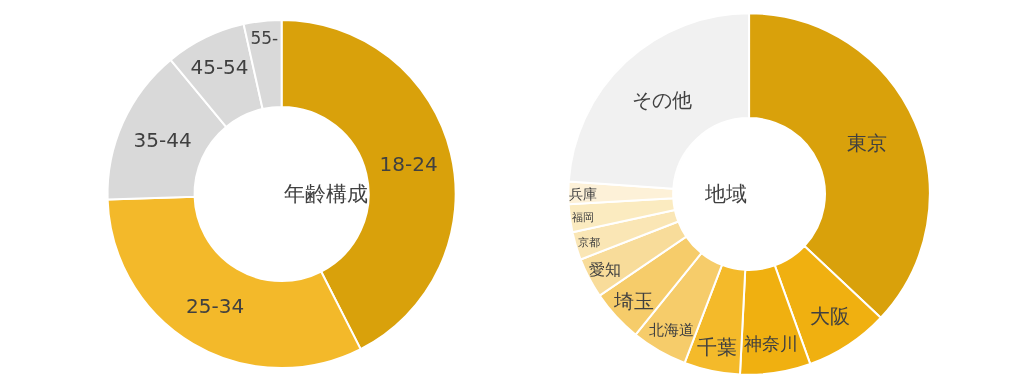  What do you see at coordinates (162, 140) in the screenshot?
I see `slice-label: 35-44` at bounding box center [162, 140].